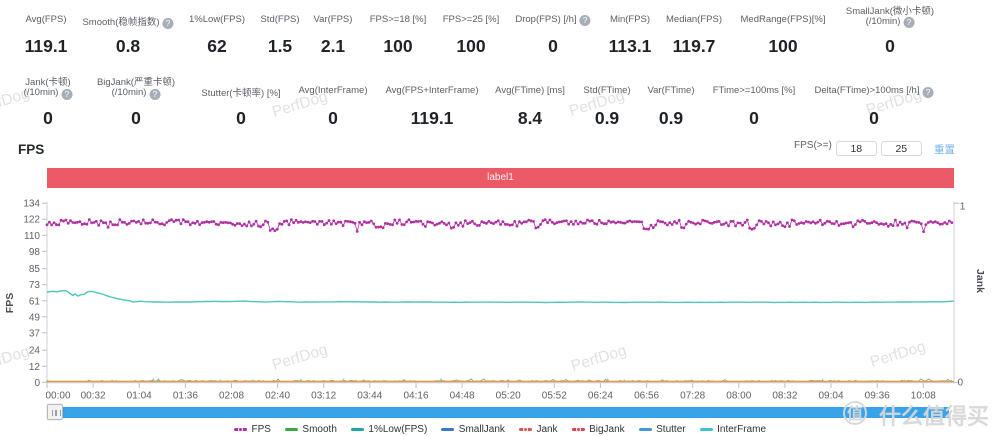  Describe the element at coordinates (784, 396) in the screenshot. I see `svg-text: 08:32` at that location.